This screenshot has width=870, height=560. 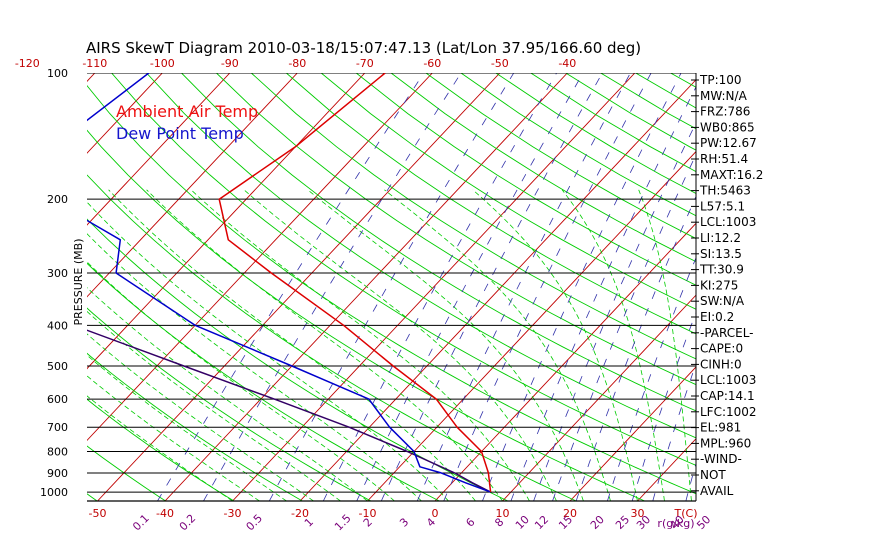 What do you see at coordinates (638, 513) in the screenshot?
I see `bottom-temp-label: 30` at bounding box center [638, 513].